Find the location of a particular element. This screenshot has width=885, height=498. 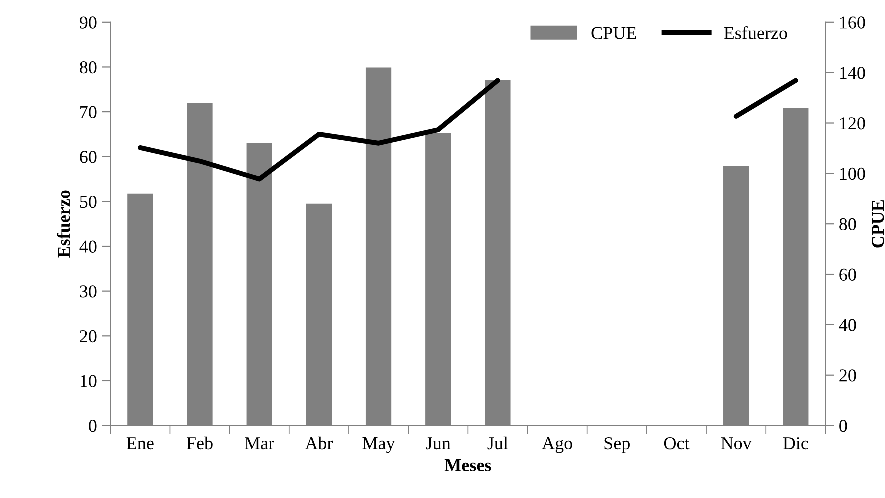

y-tick-label: 0 is located at coordinates (93, 426).